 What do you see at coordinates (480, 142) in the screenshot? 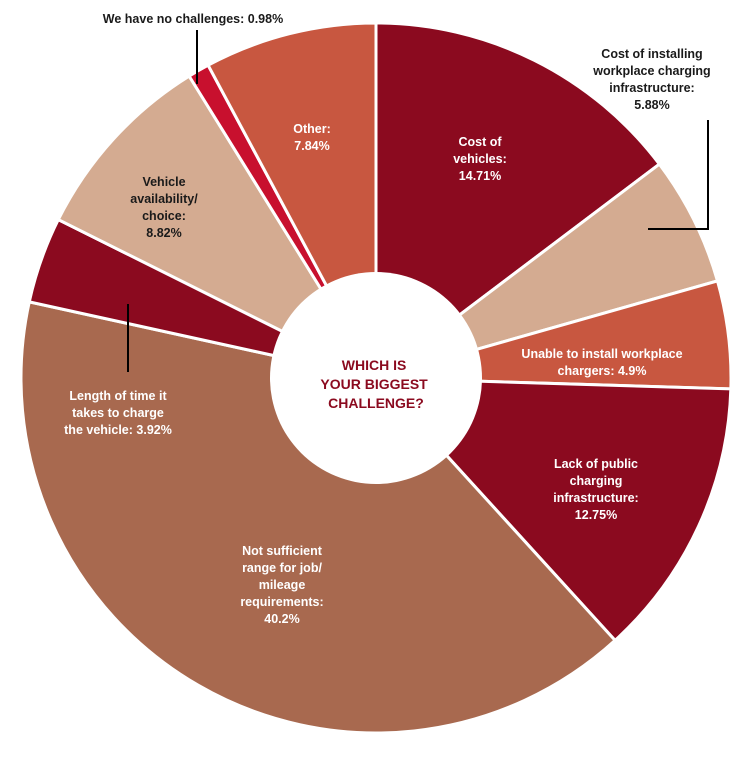
I see `slice-label-0-line-0: Cost of` at bounding box center [480, 142].